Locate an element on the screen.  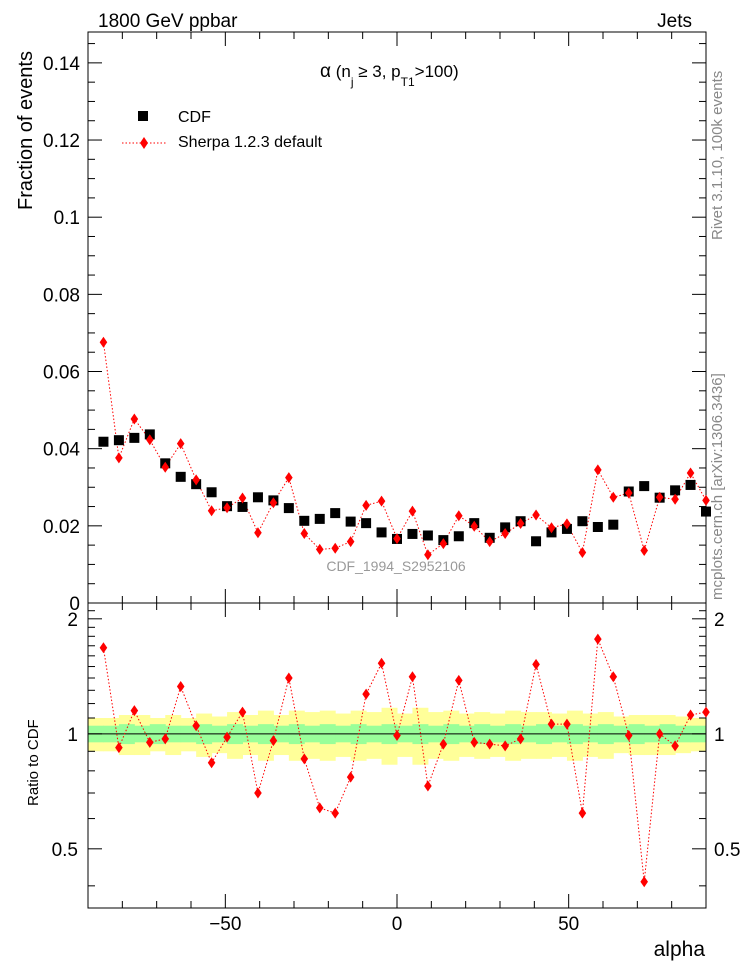
main-ytick-label: 0.1 is located at coordinates (67, 218).